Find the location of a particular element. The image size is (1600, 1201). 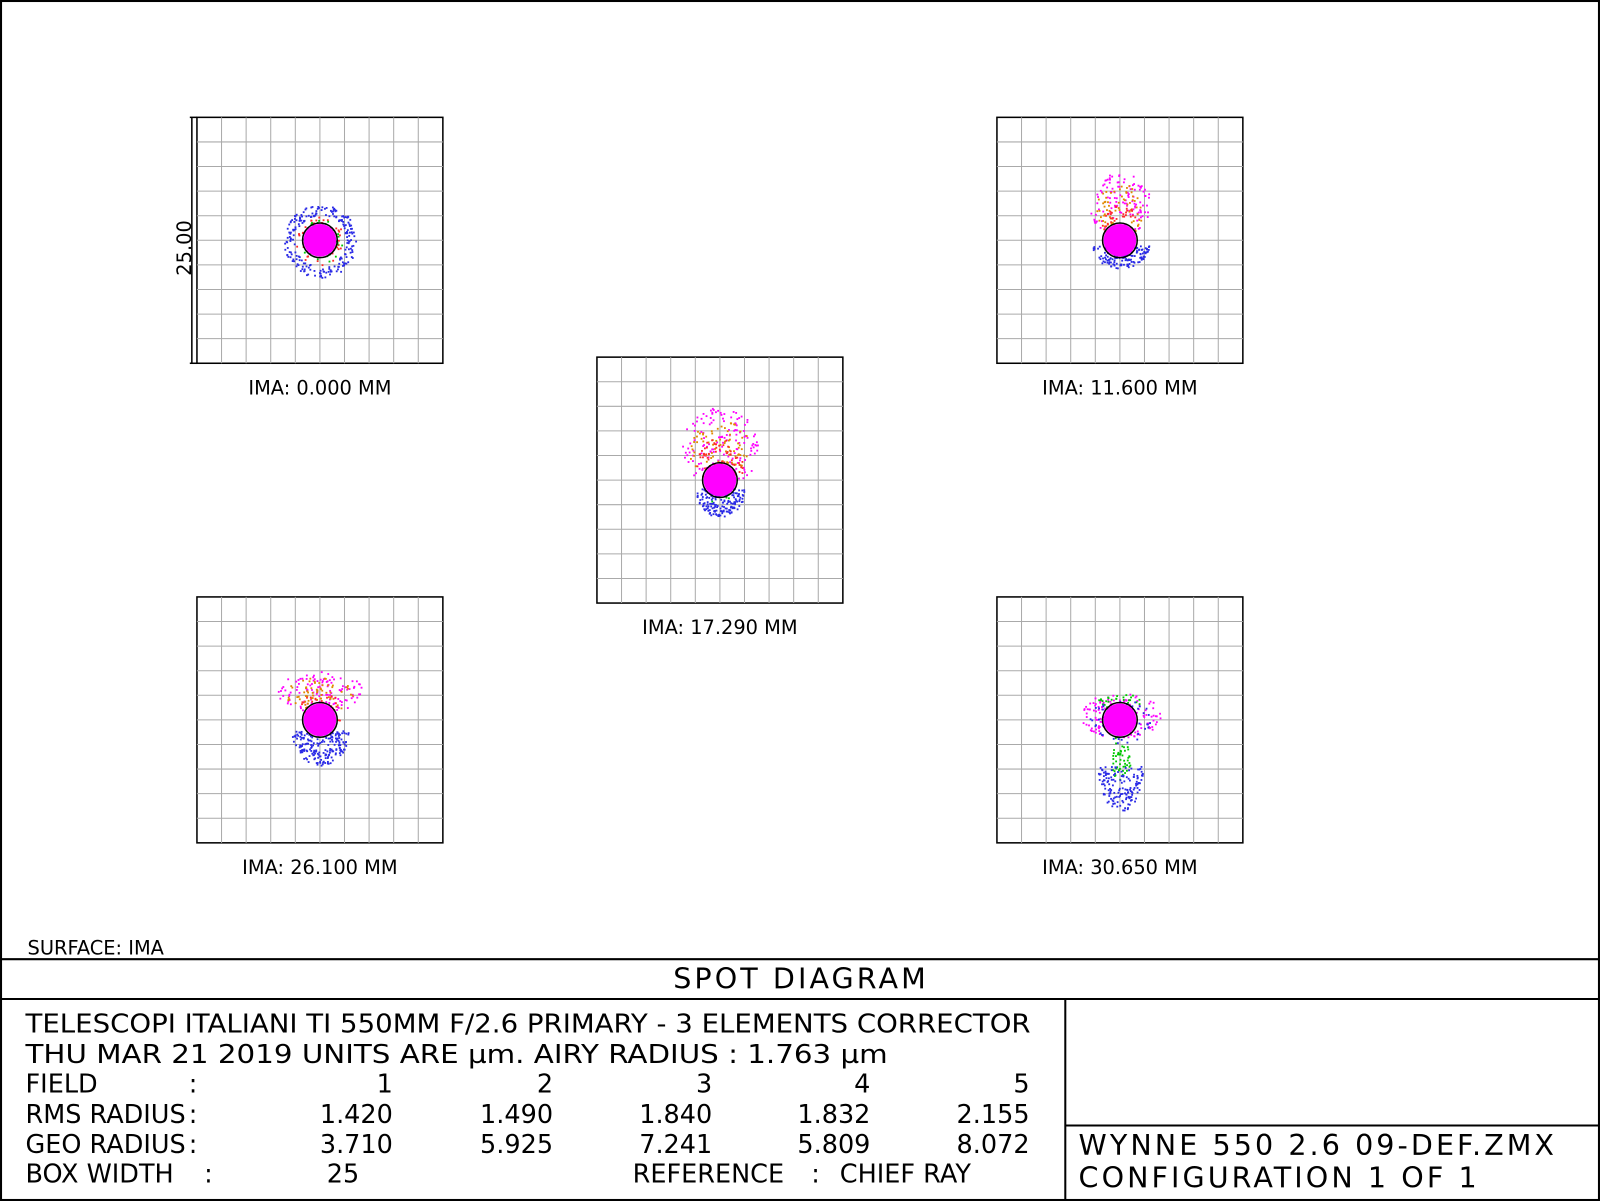

airy-disk is located at coordinates (320, 719).